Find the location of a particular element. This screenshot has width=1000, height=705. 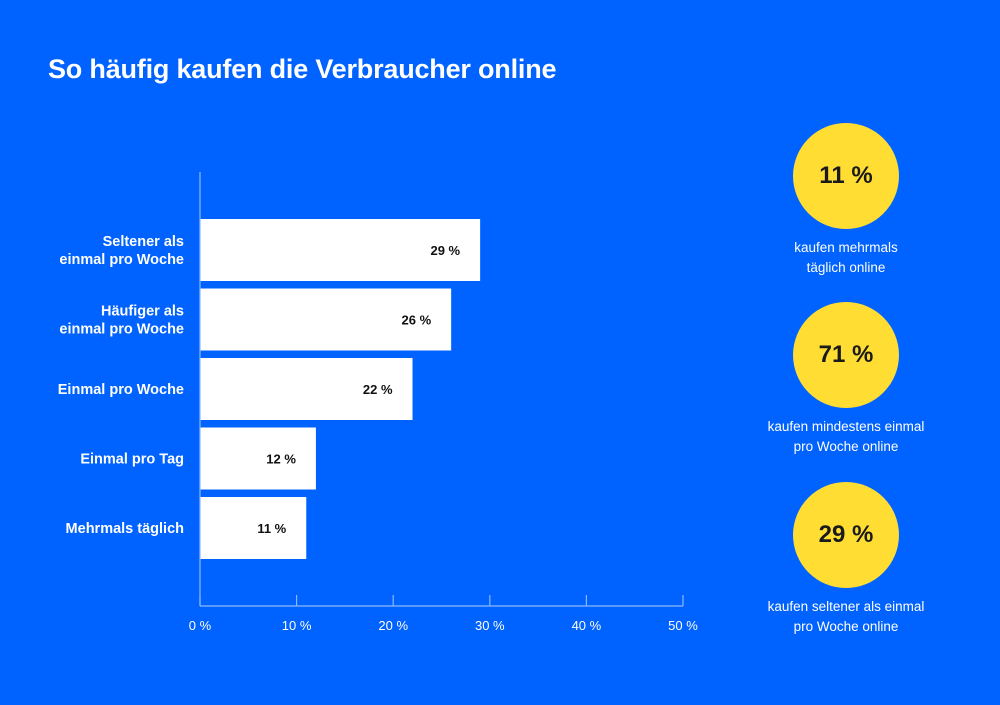

highlight-circle: 29 % is located at coordinates (846, 535).